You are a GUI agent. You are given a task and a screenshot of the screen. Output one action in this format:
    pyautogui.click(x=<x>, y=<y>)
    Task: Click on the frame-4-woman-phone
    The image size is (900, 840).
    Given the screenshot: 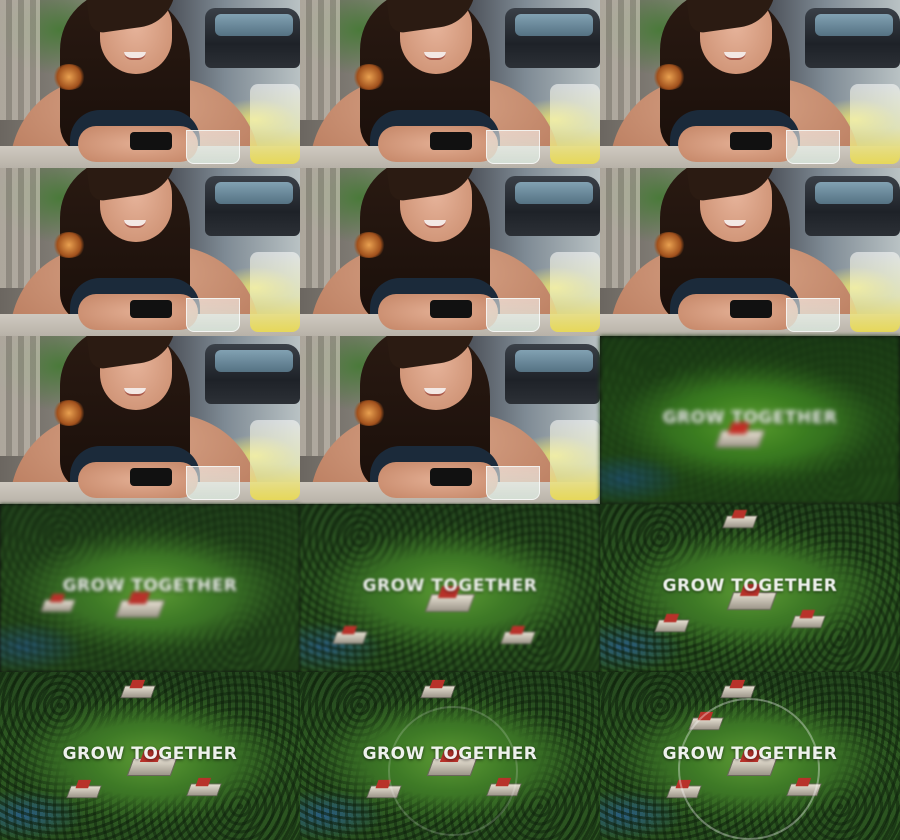 What is the action you would take?
    pyautogui.click(x=150, y=252)
    